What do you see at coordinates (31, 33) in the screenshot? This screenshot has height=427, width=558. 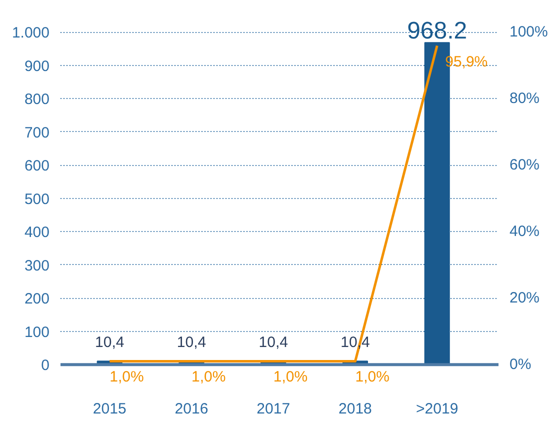 I see `y-tick-label: 1.000` at bounding box center [31, 33].